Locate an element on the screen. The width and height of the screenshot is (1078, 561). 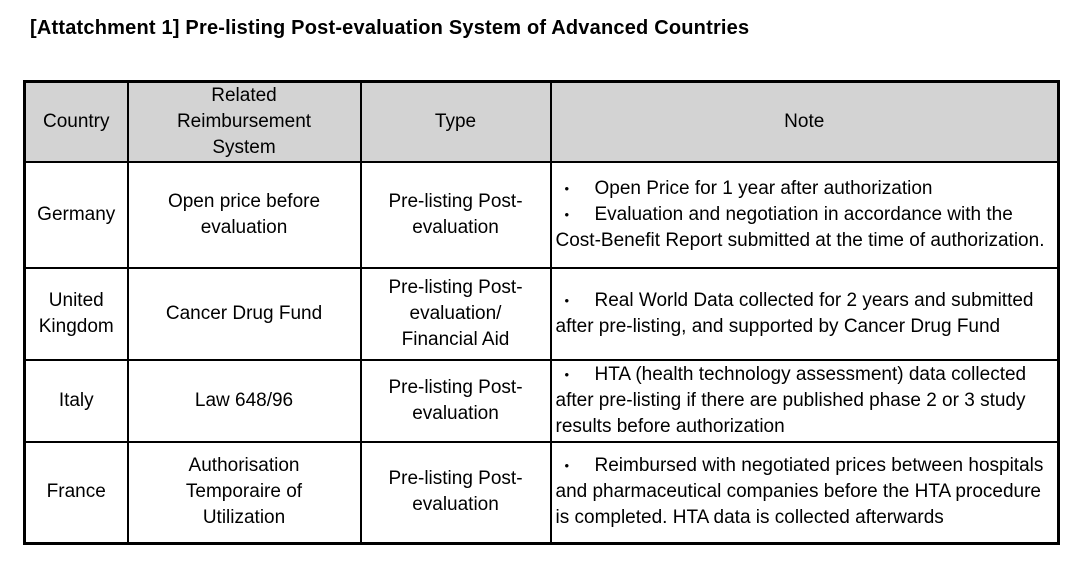
country-label: Italy is located at coordinates (76, 400).